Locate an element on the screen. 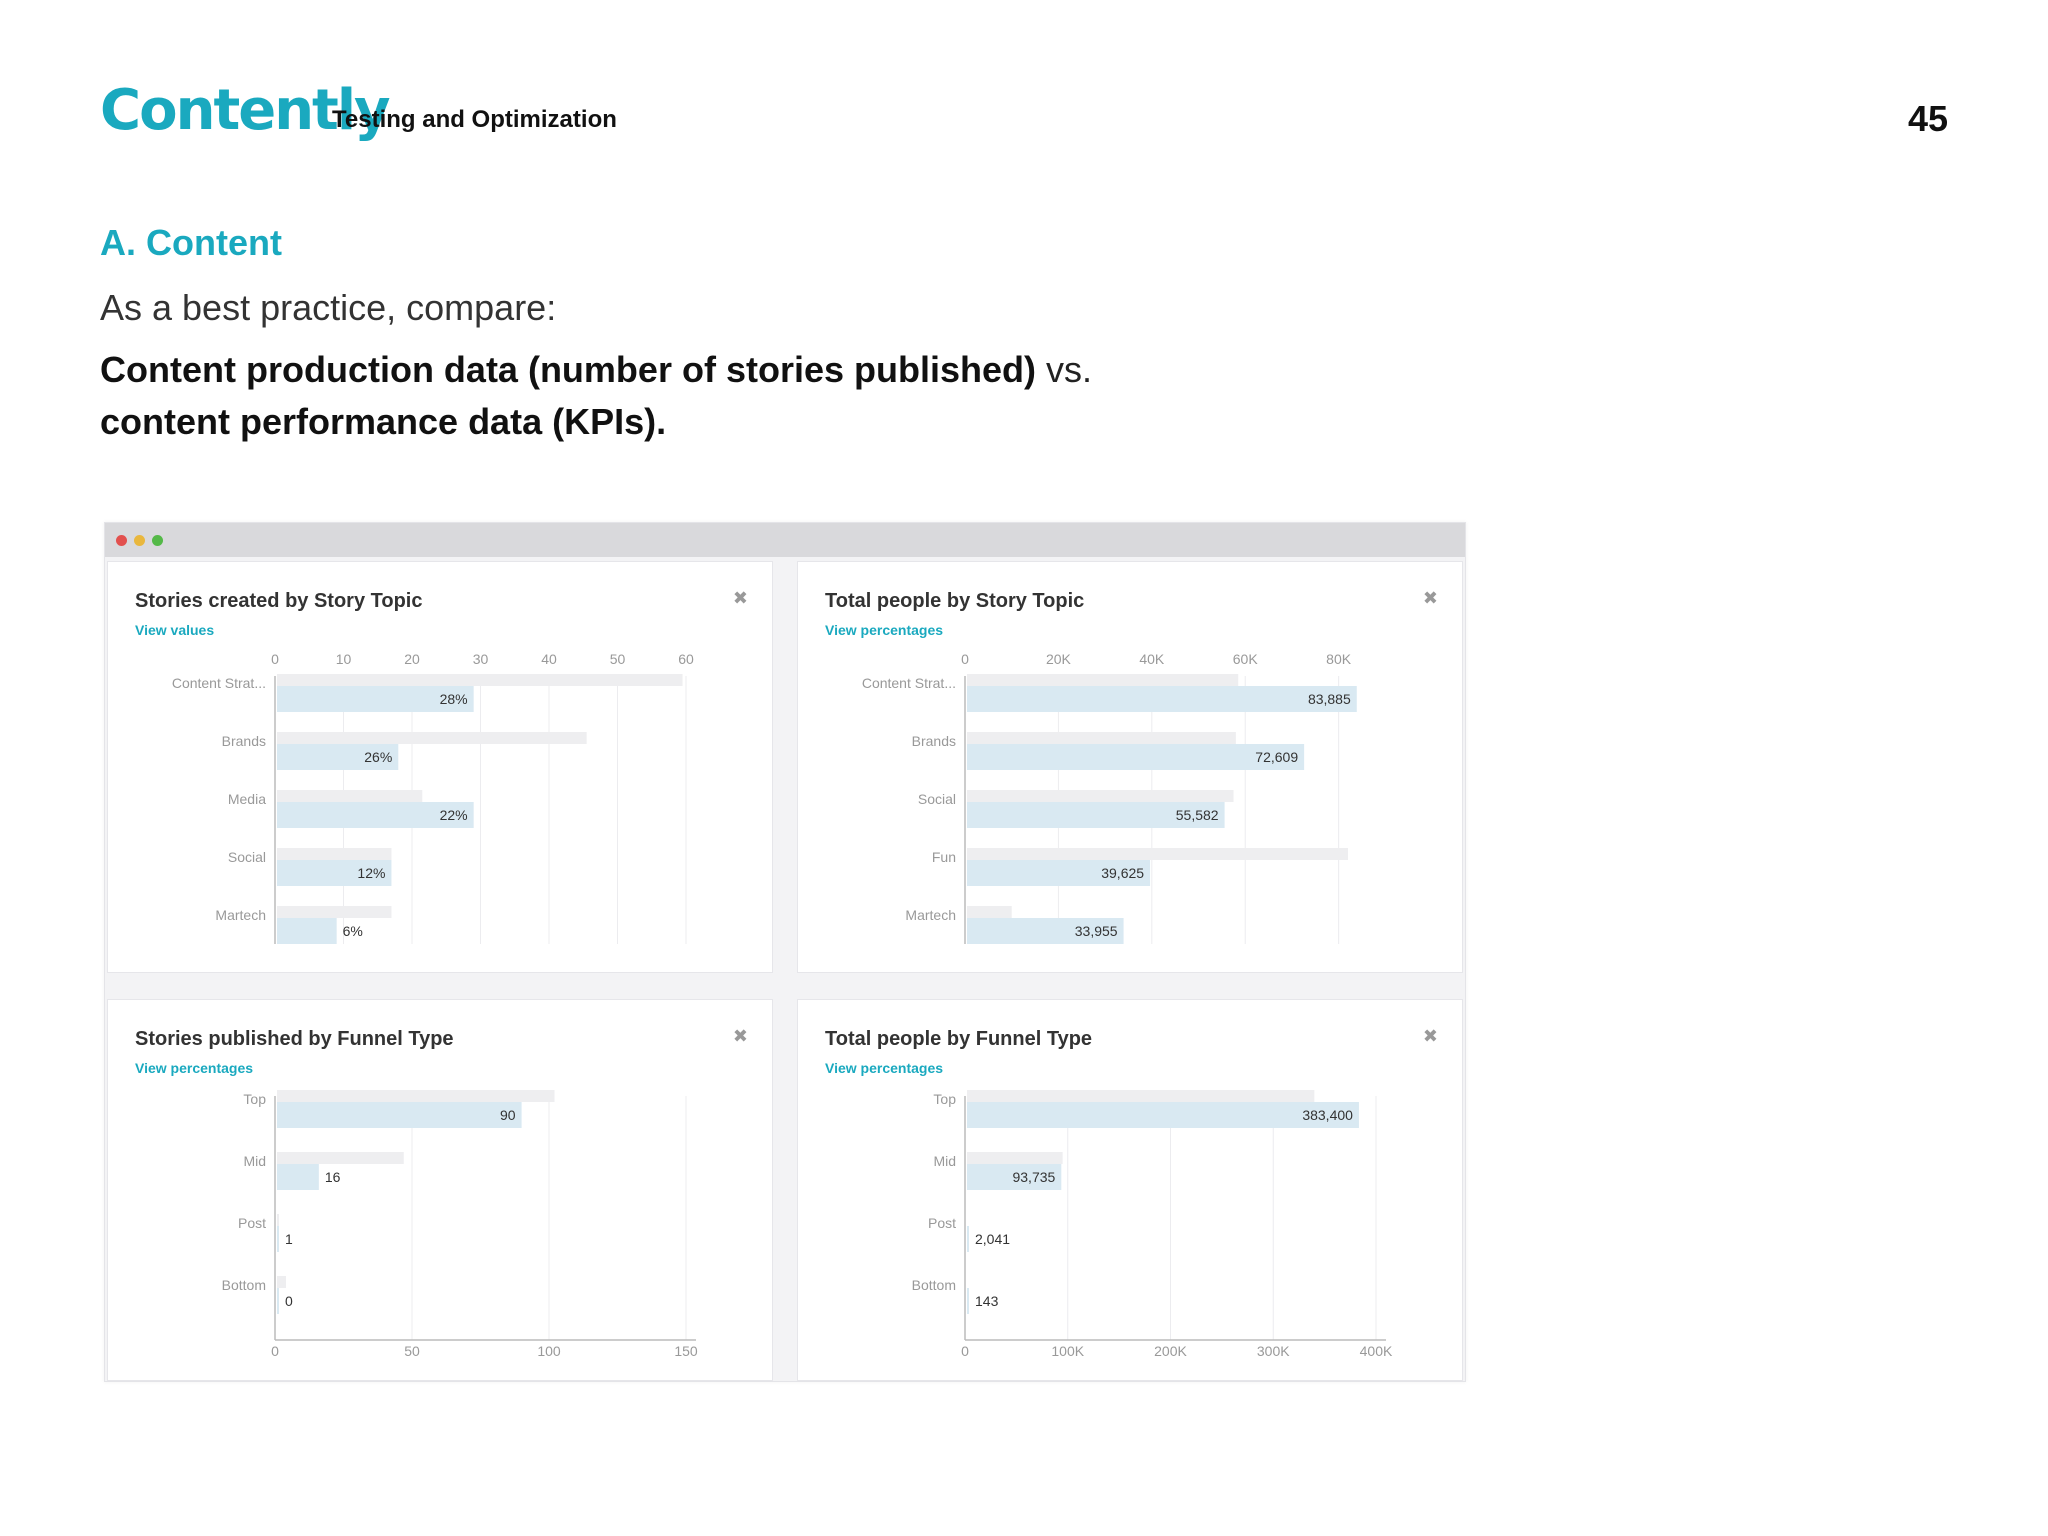  bar-value-label: 33,955 is located at coordinates (1096, 931).